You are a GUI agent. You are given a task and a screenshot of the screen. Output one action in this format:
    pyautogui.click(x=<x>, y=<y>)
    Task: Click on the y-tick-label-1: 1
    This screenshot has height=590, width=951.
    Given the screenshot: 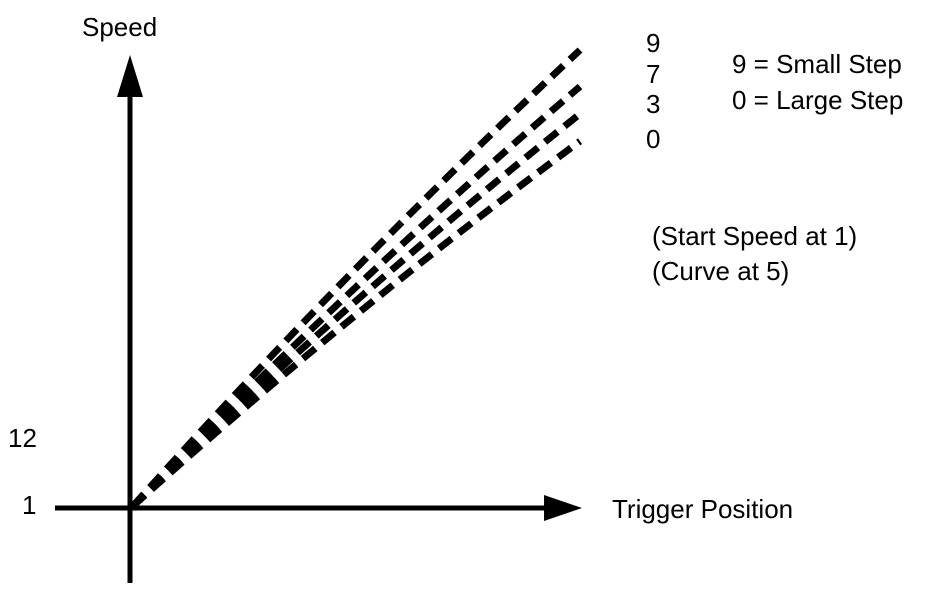 What is the action you would take?
    pyautogui.click(x=29, y=505)
    